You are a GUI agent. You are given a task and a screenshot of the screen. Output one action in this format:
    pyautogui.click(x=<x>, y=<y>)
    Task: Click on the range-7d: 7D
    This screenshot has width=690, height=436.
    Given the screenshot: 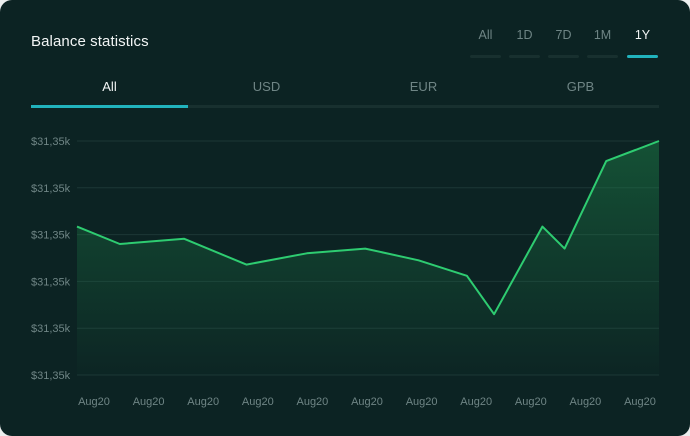 What is the action you would take?
    pyautogui.click(x=563, y=40)
    